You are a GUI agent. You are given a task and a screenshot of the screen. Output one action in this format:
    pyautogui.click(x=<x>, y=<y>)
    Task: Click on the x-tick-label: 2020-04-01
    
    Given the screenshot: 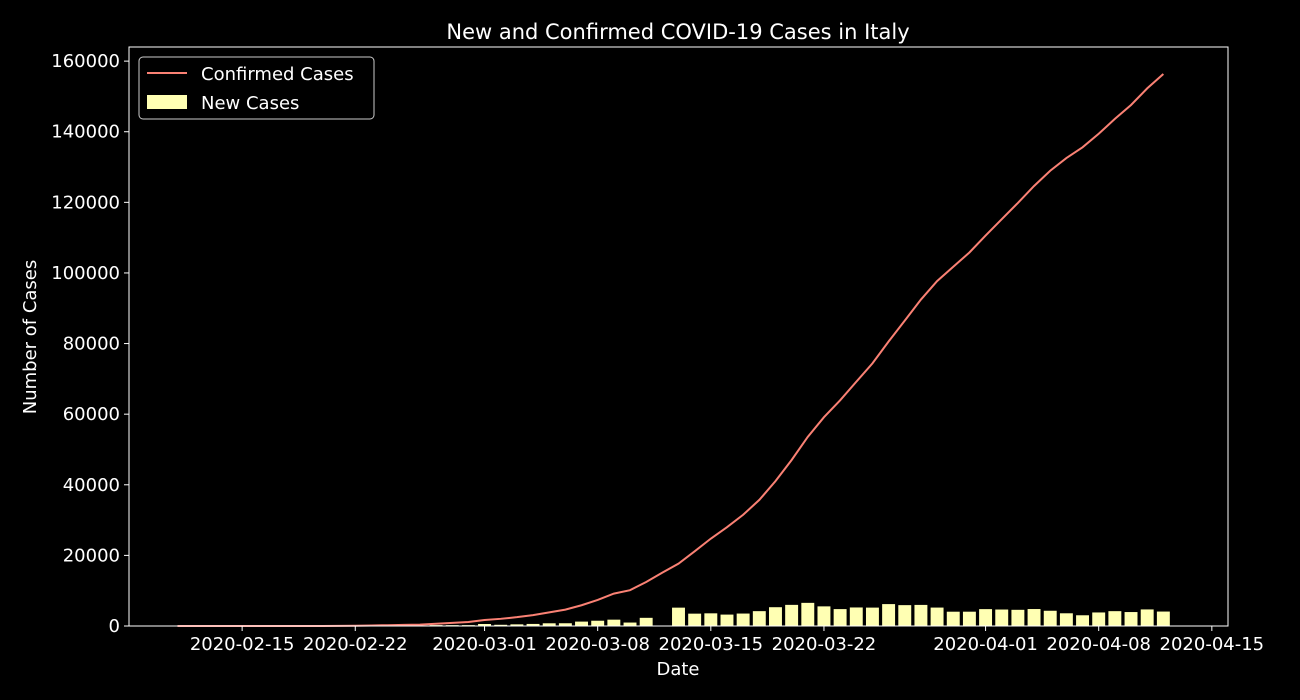 What is the action you would take?
    pyautogui.click(x=985, y=644)
    